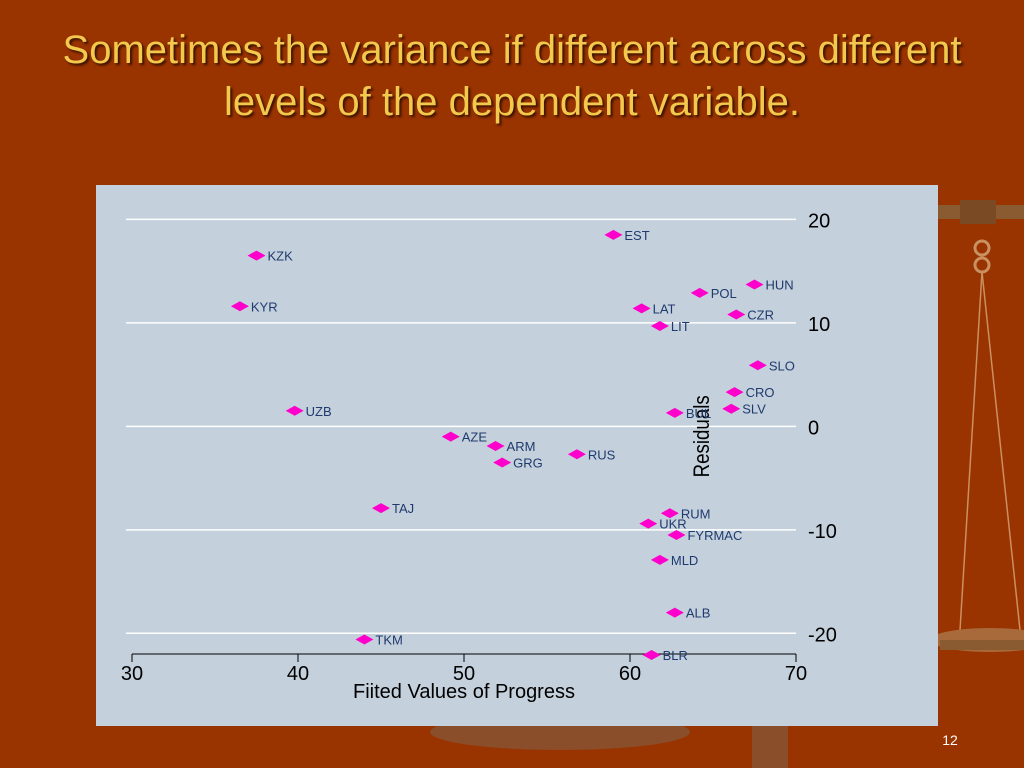  Describe the element at coordinates (703, 436) in the screenshot. I see `y-axis-label: Residuals` at that location.